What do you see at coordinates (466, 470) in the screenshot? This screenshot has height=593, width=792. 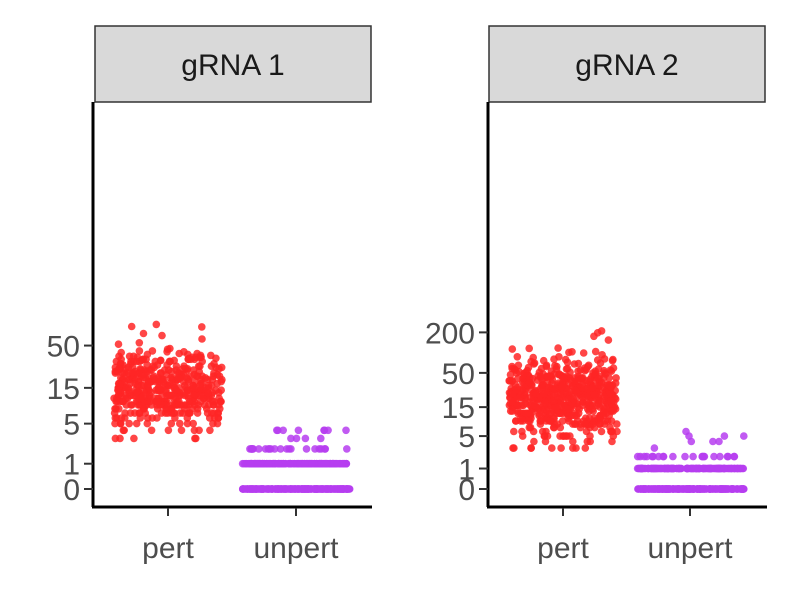 I see `y-tick-label: 1` at bounding box center [466, 470].